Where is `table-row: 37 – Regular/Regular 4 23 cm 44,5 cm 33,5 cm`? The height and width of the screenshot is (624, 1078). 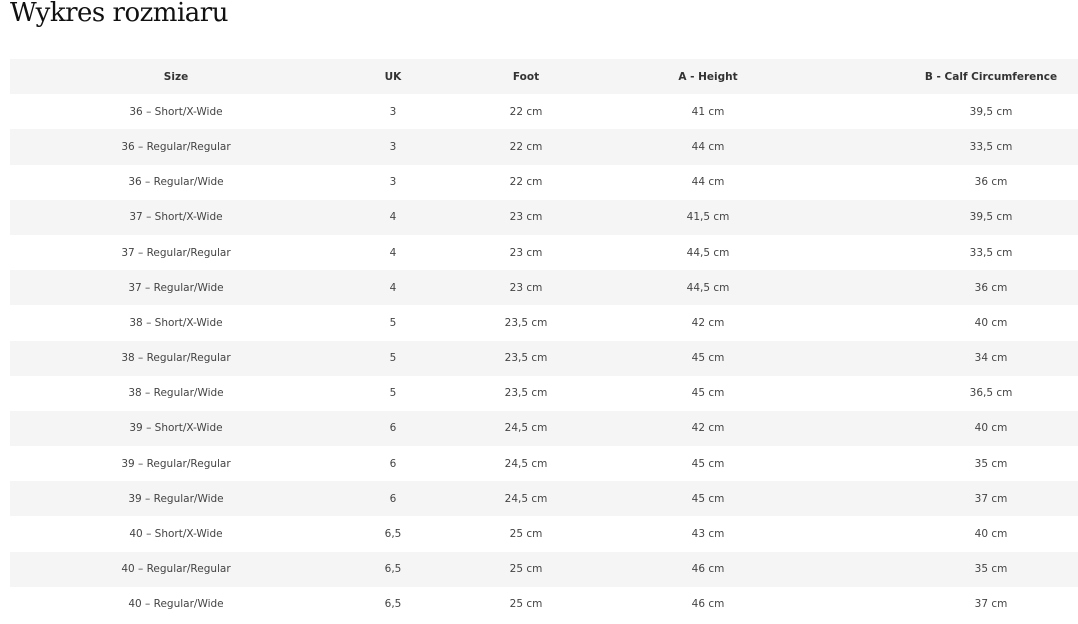 table-row: 37 – Regular/Regular 4 23 cm 44,5 cm 33,5 cm is located at coordinates (544, 252).